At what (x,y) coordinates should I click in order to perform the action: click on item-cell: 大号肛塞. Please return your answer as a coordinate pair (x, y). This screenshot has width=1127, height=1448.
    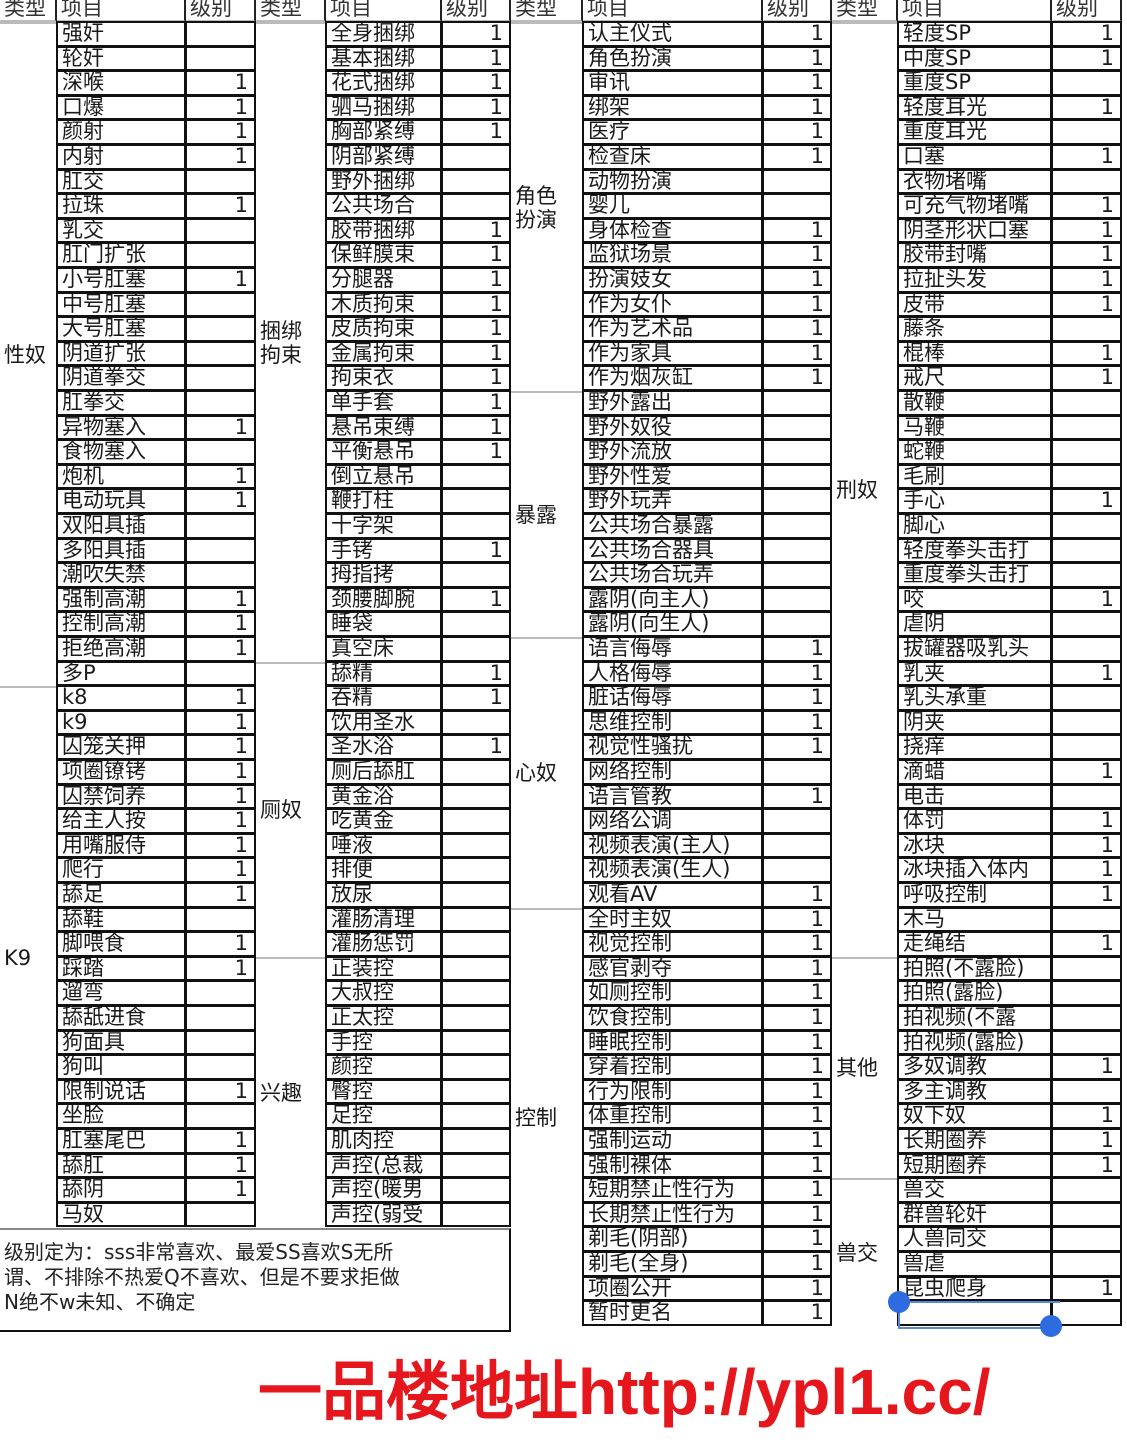
    Looking at the image, I should click on (121, 329).